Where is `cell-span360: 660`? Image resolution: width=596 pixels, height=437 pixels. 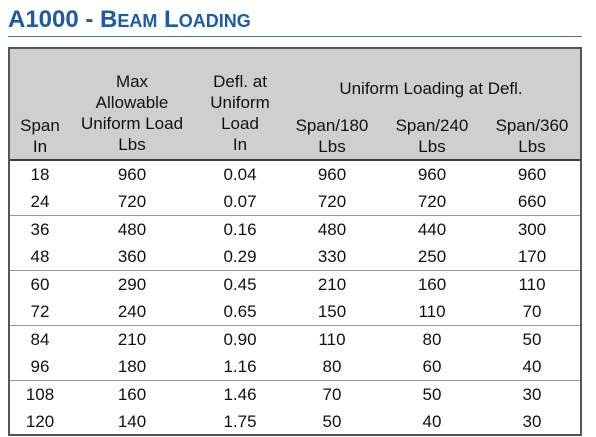 cell-span360: 660 is located at coordinates (532, 201).